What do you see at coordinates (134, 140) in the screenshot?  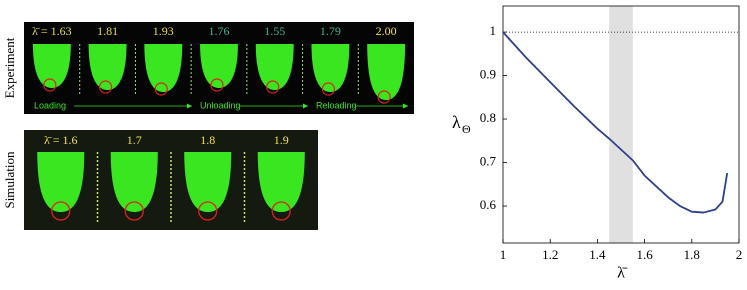 I see `frame-label: 1.7` at bounding box center [134, 140].